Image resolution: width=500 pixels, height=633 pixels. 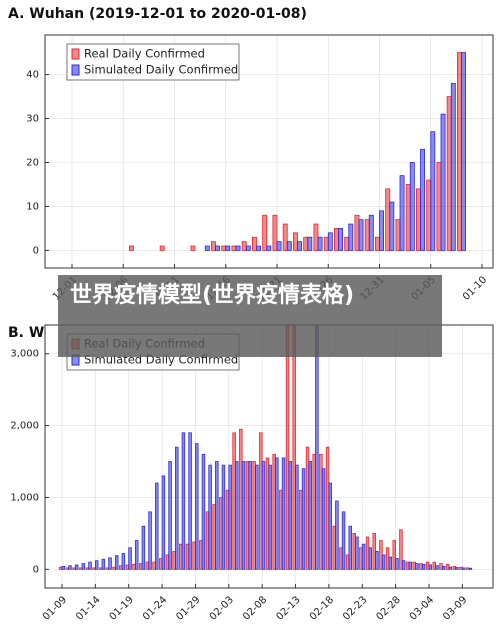 I want to click on x-tick-label: 02-13, so click(x=288, y=608).